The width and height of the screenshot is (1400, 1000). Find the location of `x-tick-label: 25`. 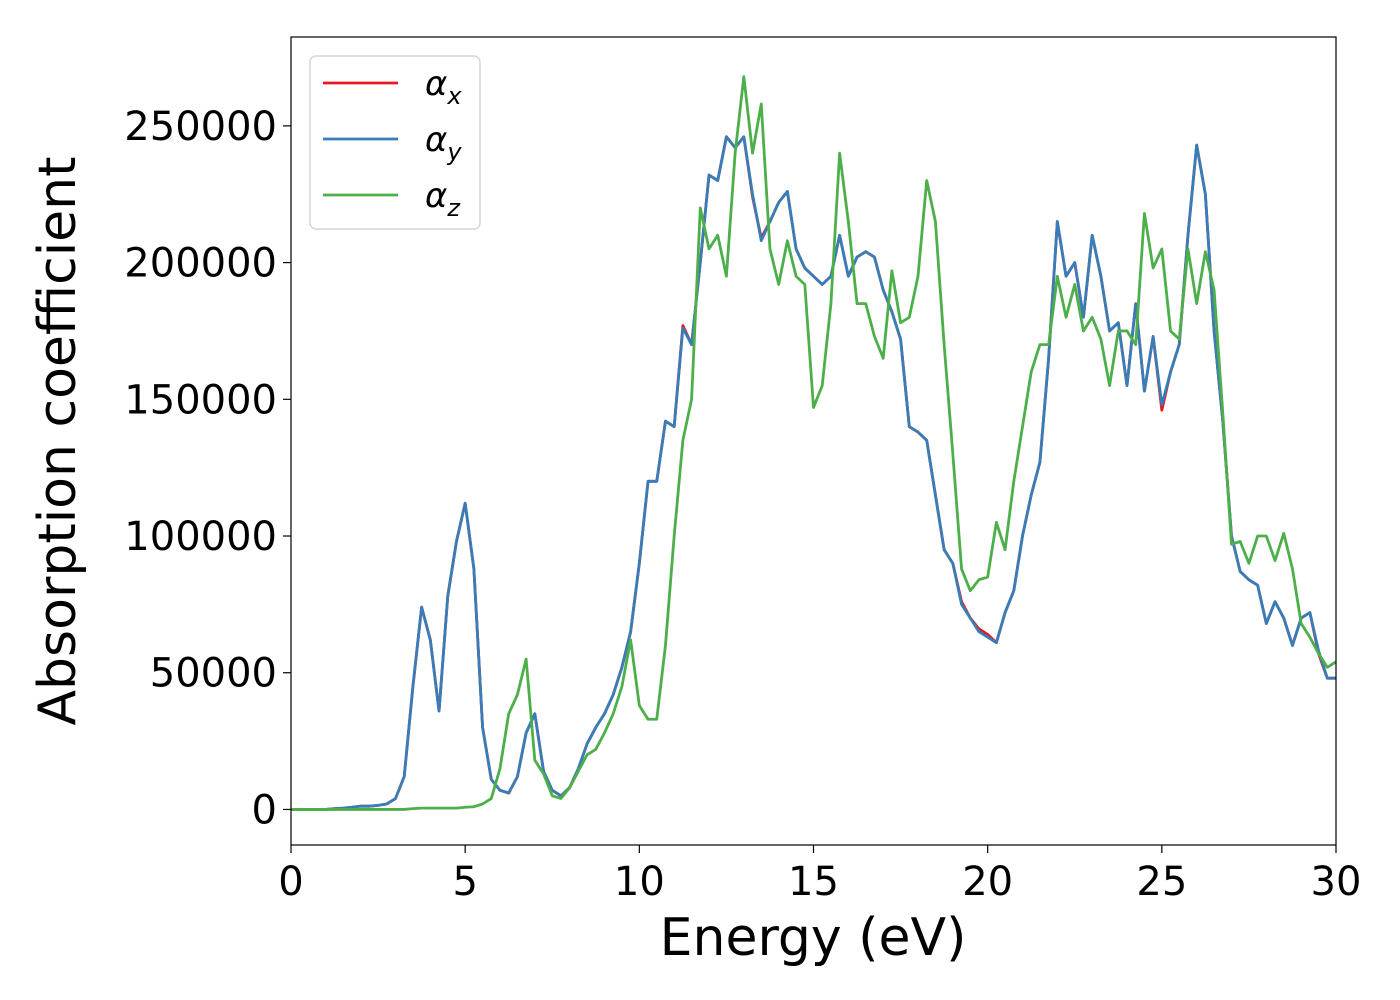

x-tick-label: 25 is located at coordinates (1161, 882).